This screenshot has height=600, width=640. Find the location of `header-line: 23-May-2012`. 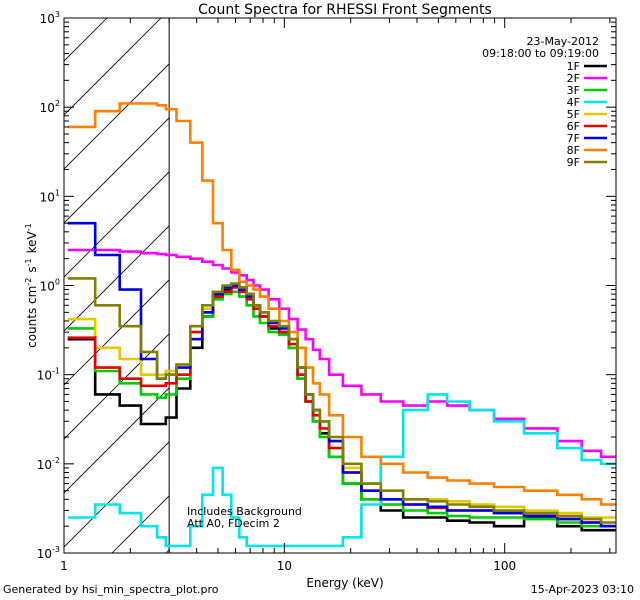

header-line: 23-May-2012 is located at coordinates (563, 41).